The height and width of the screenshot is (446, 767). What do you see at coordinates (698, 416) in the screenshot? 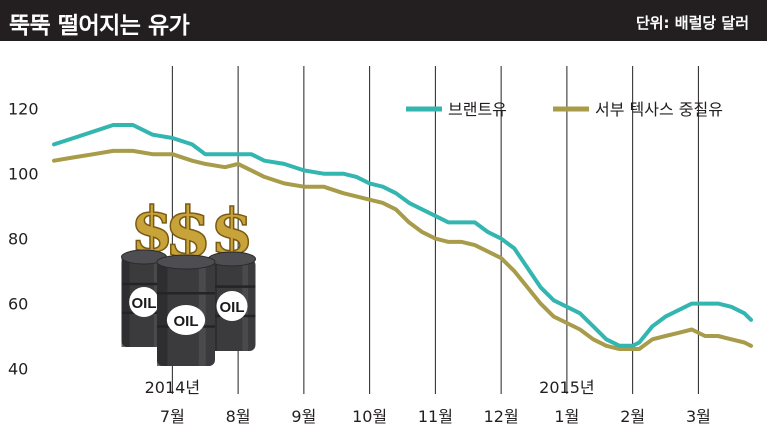
I see `x-tick-label: 3월` at bounding box center [698, 416].